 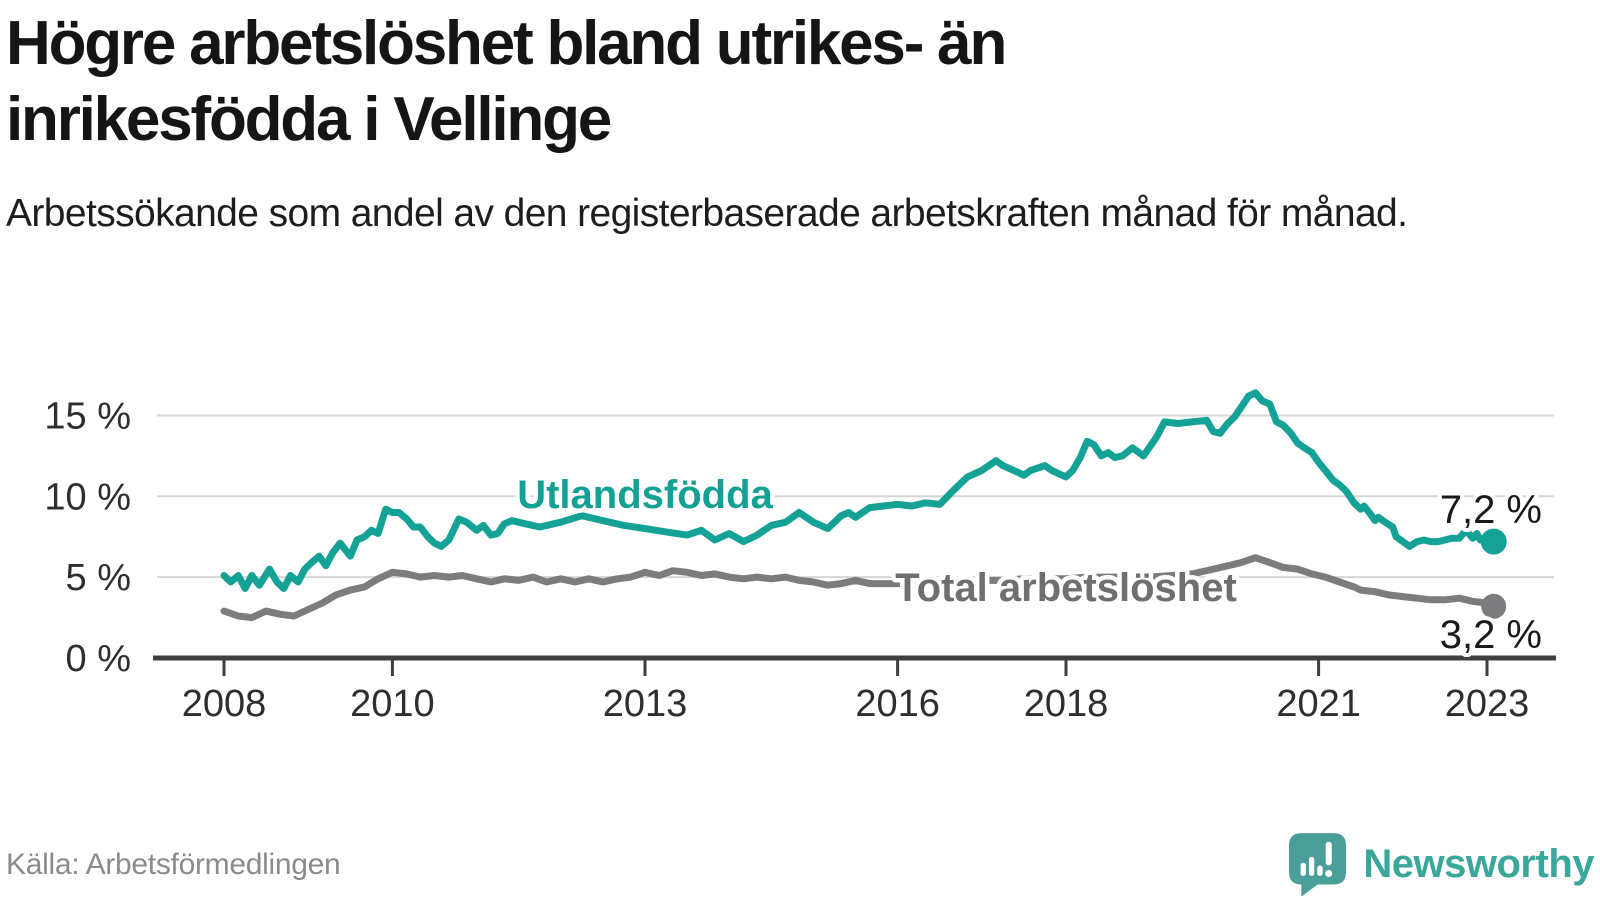 I want to click on y-axis-labels: 0 % 5 % 10 % 15 %, so click(x=87, y=537).